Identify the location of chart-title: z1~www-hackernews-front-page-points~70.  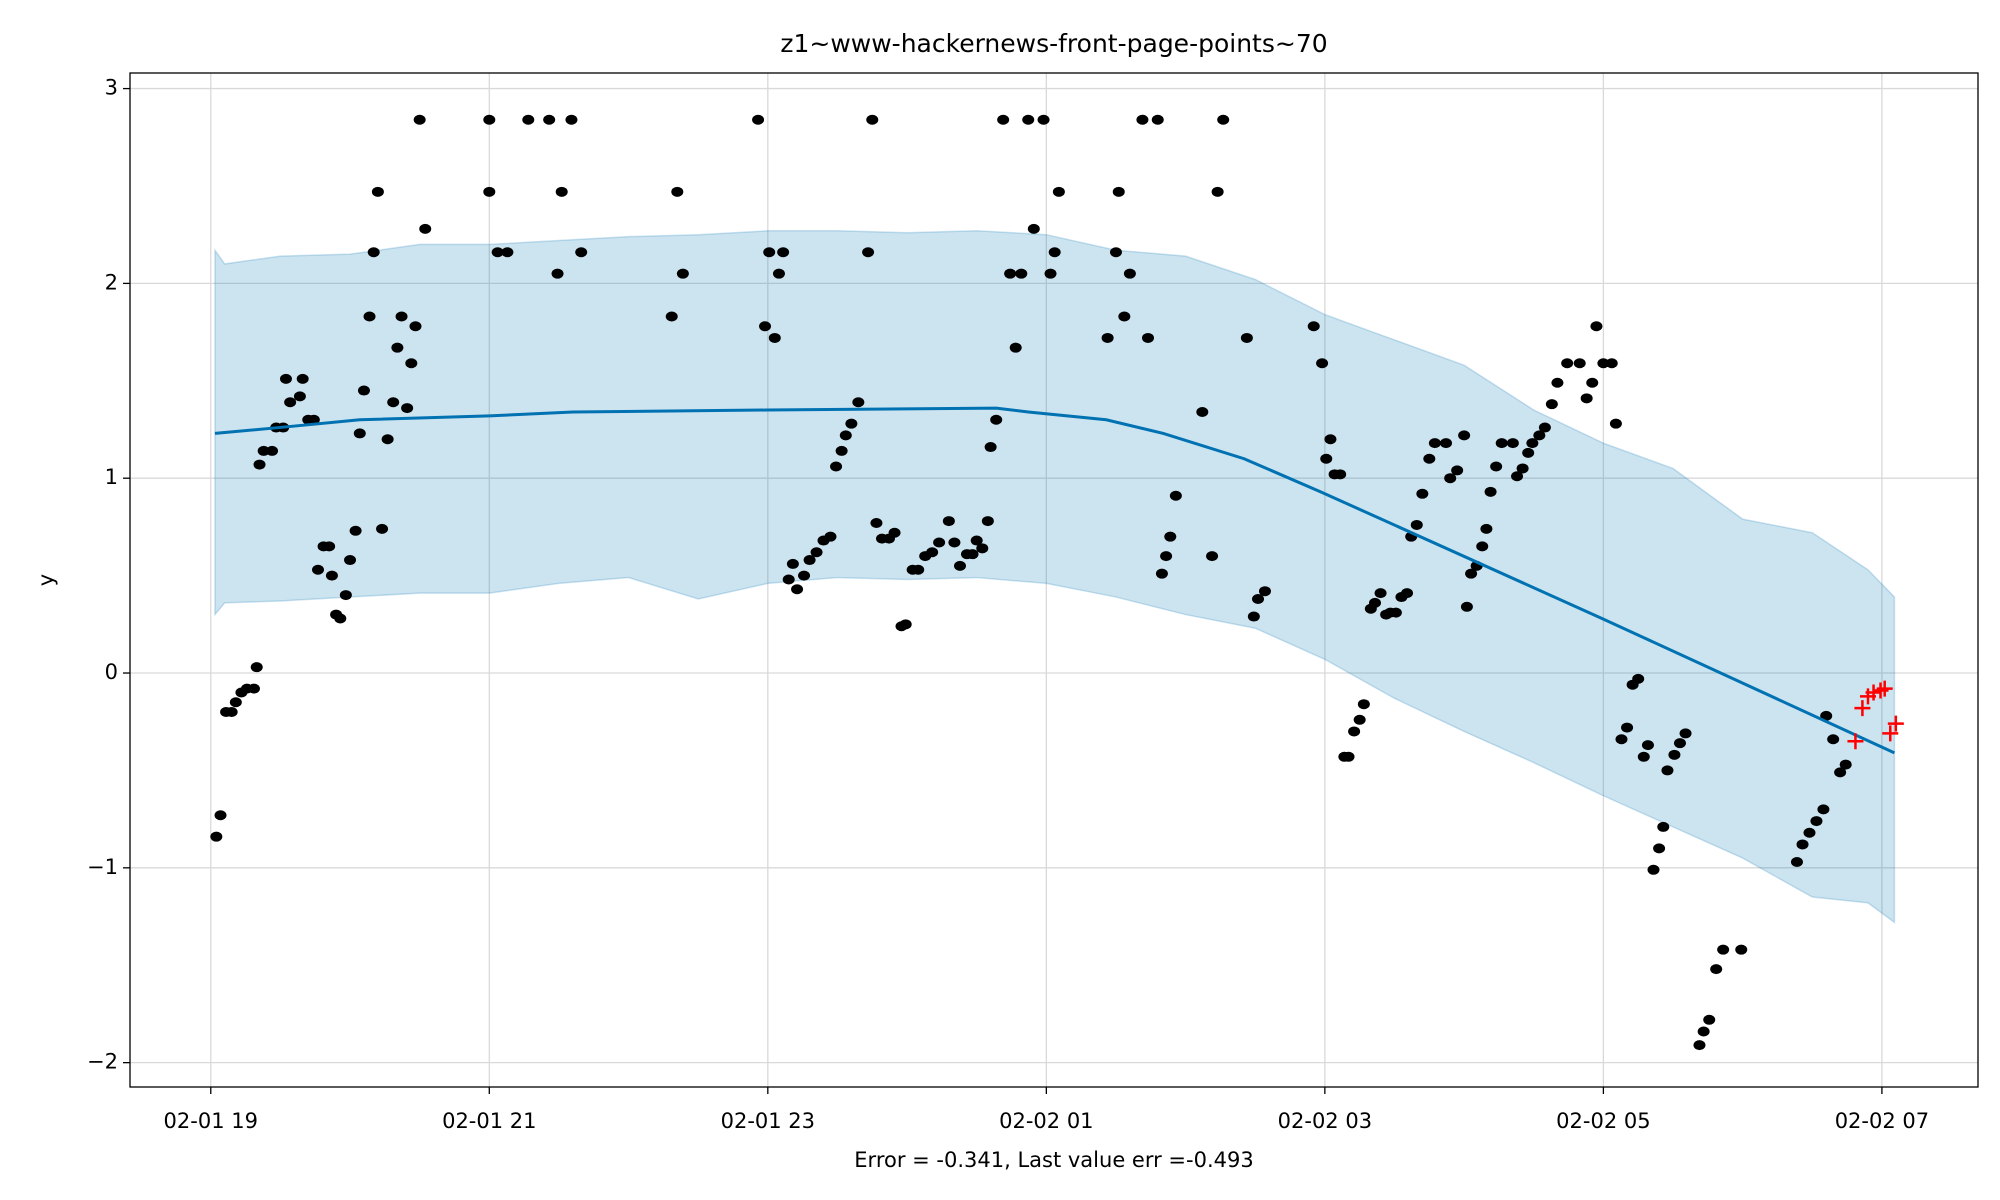
(1053, 43).